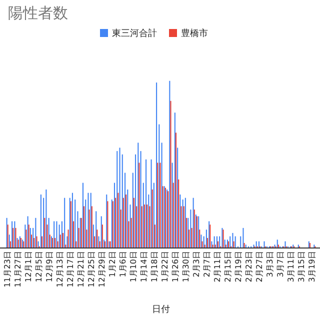 Image resolution: width=320 pixels, height=320 pixels. What do you see at coordinates (134, 33) in the screenshot?
I see `legend-label: 東三河合計` at bounding box center [134, 33].